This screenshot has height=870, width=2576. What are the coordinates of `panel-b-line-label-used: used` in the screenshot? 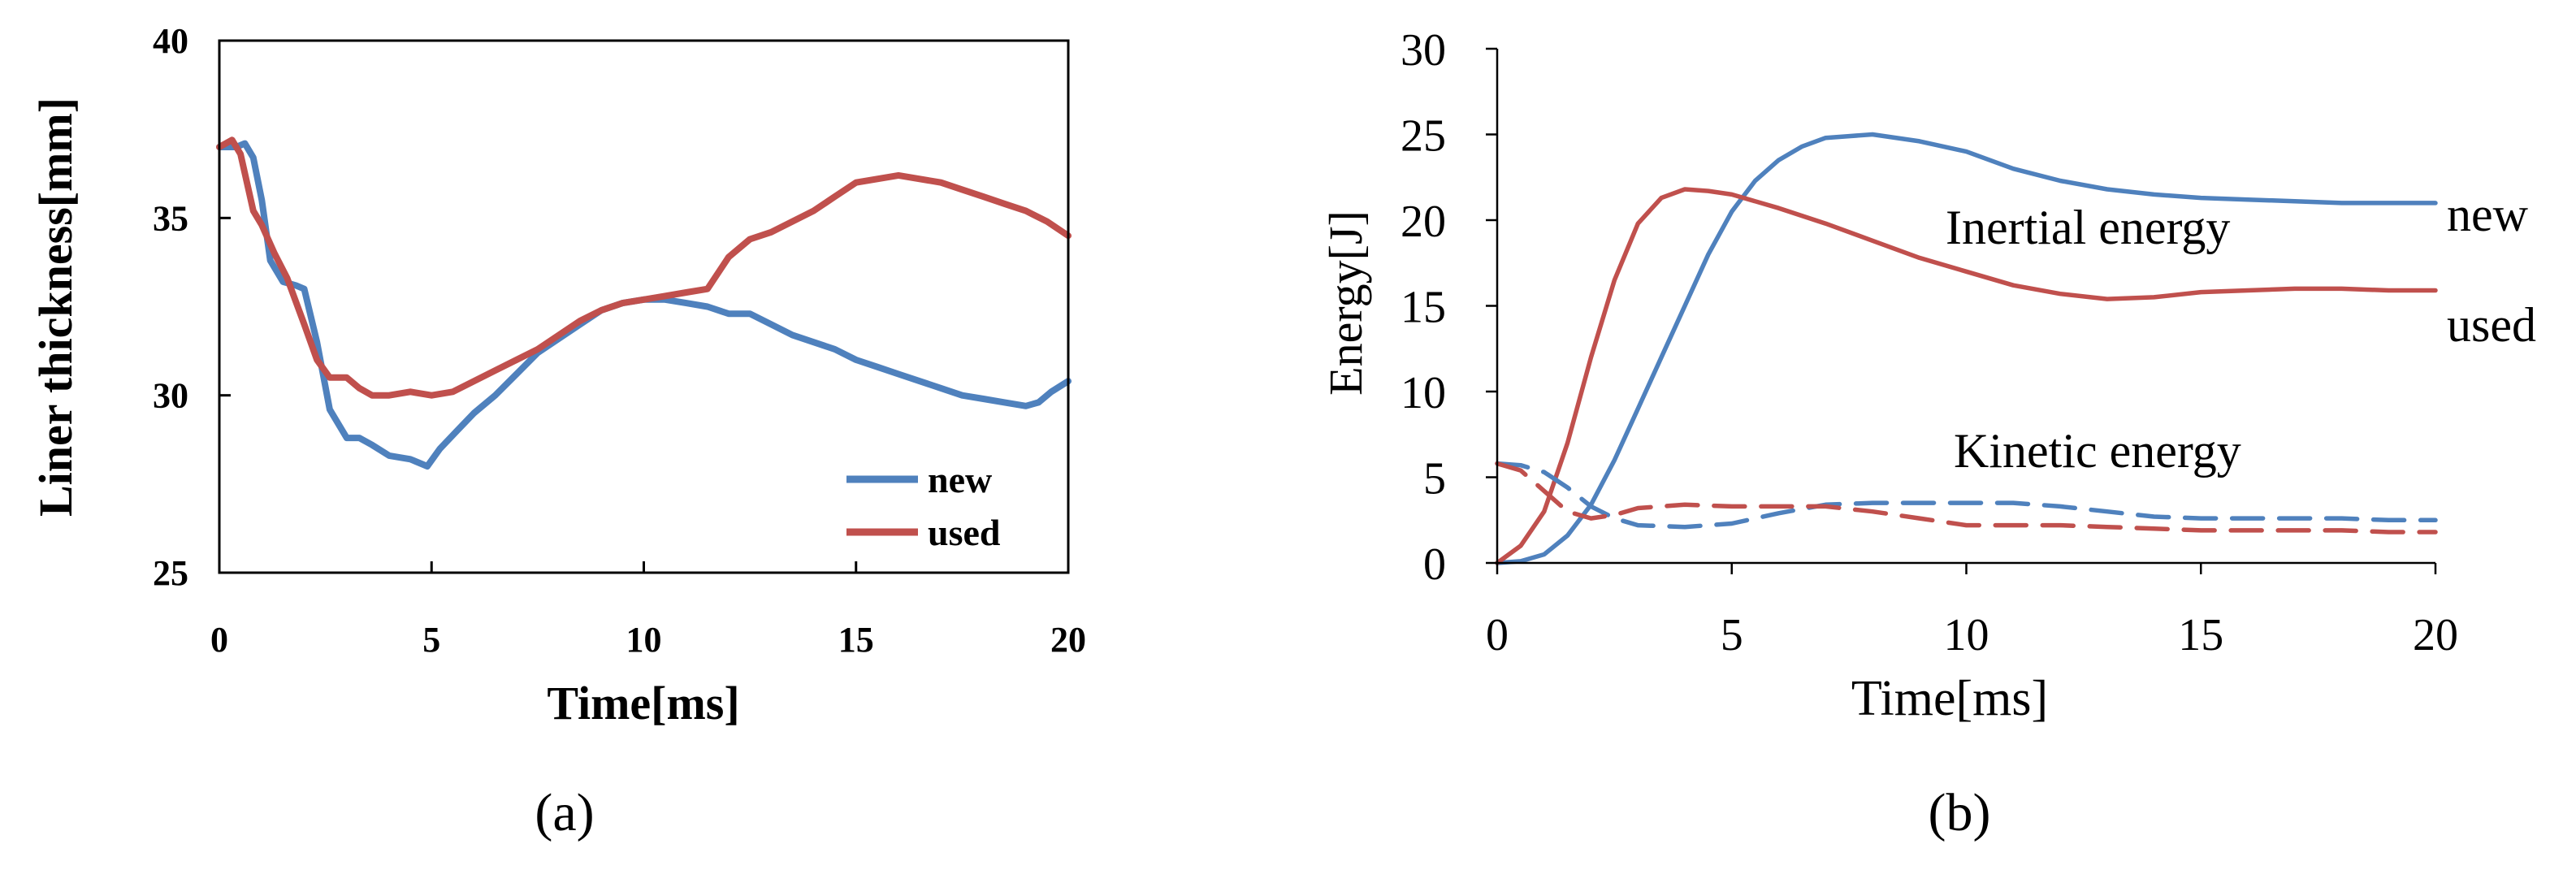 It's located at (2491, 325).